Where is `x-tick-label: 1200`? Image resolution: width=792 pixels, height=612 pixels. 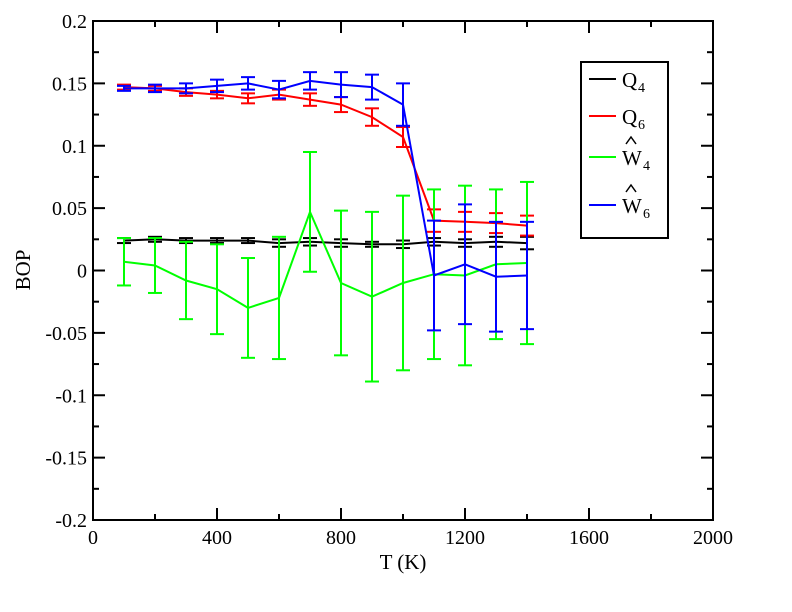
x-tick-label: 1200 is located at coordinates (465, 538).